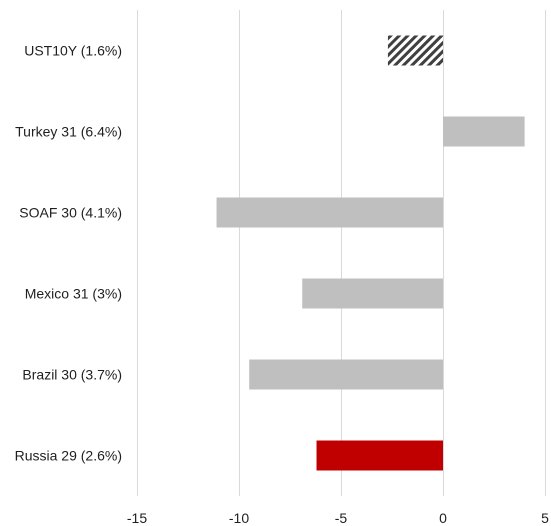 This screenshot has height=526, width=551. I want to click on category-label-5: Russia 29 (2.6%), so click(68, 456).